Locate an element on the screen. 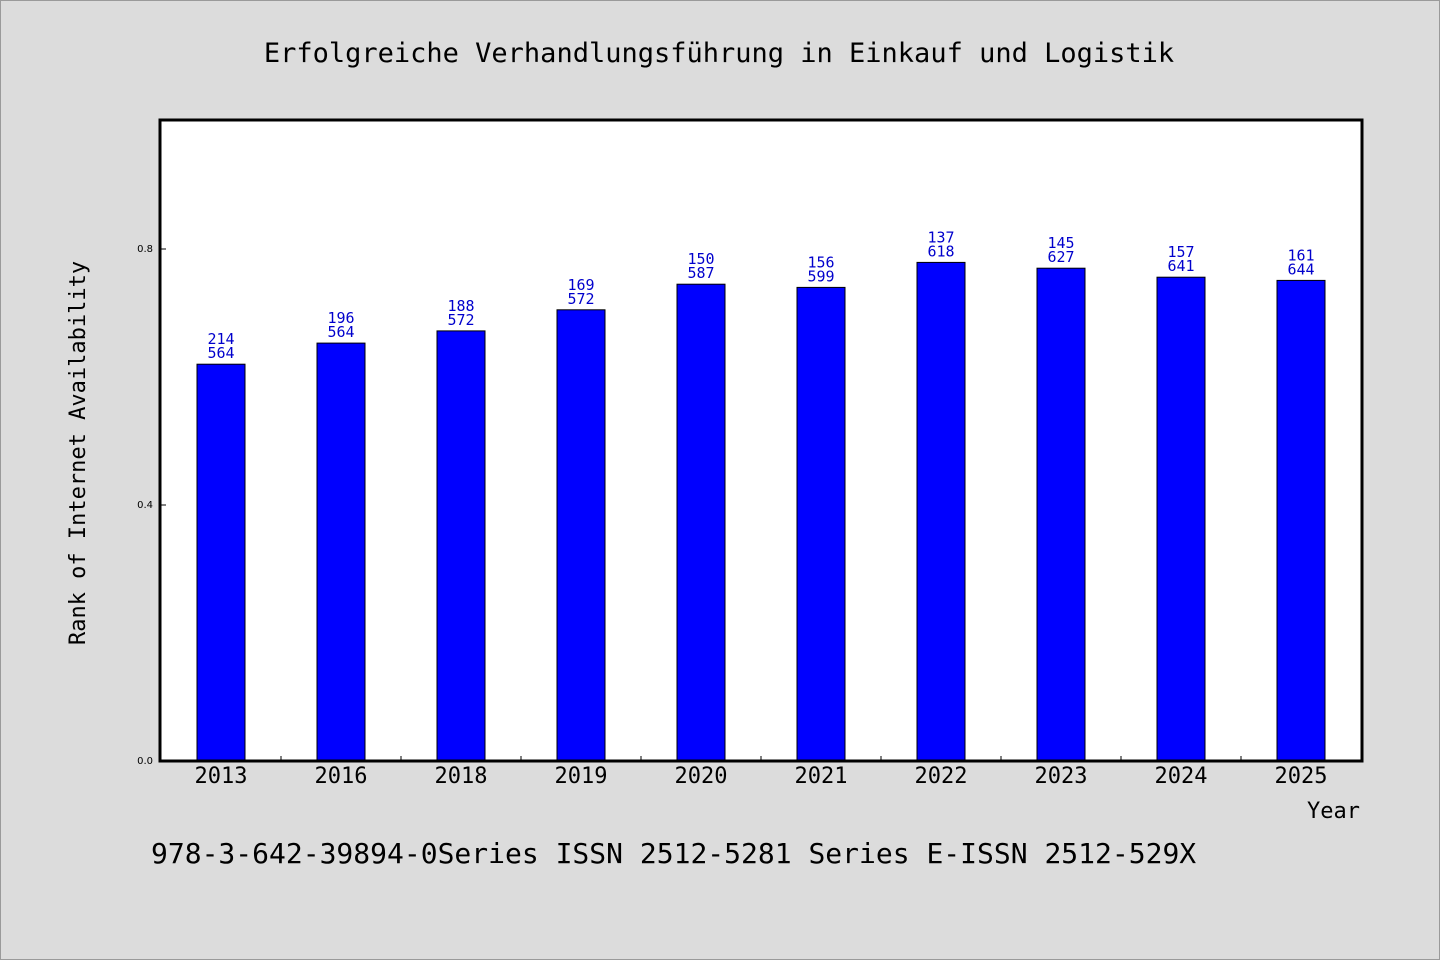 The width and height of the screenshot is (1440, 960). bar-label-top-2018: 188 is located at coordinates (460, 306).